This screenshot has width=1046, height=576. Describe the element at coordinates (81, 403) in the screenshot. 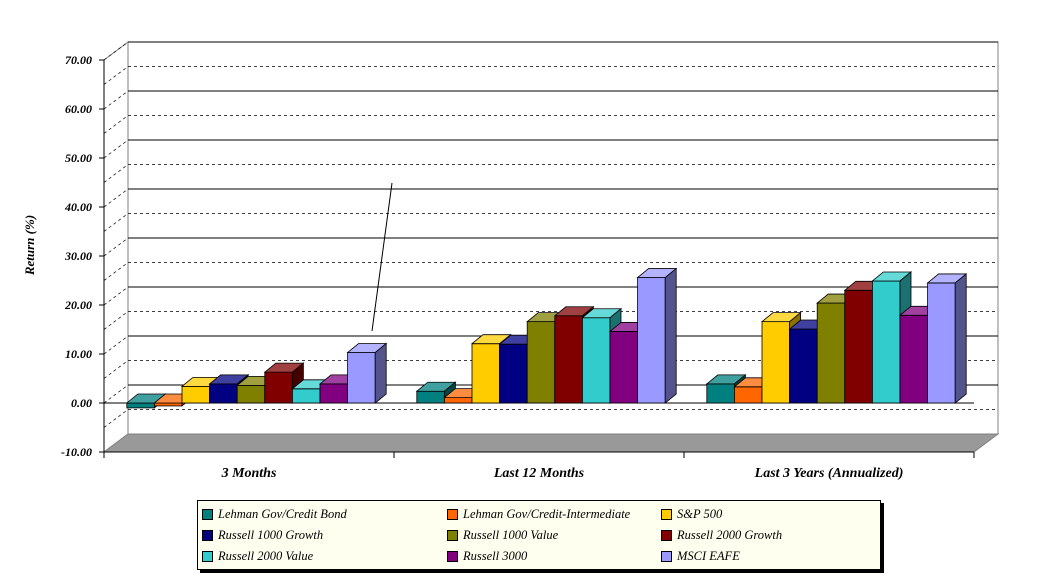

I see `y-tick-label: 0.00` at that location.